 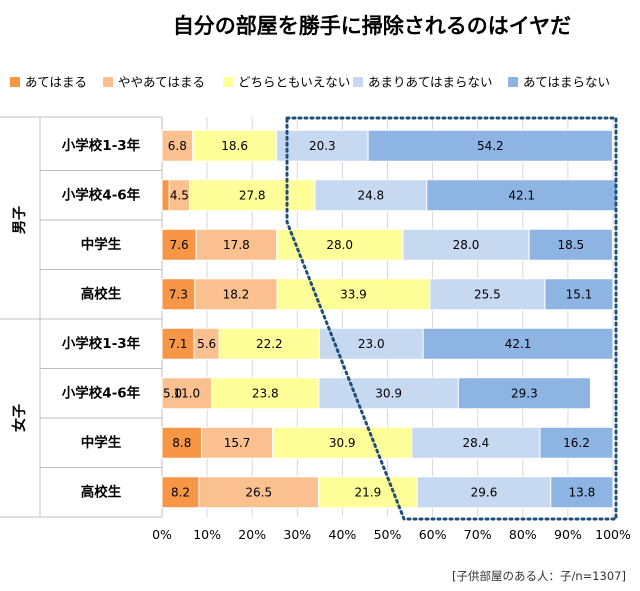 I want to click on bar-value-label: 29.6, so click(x=484, y=492).